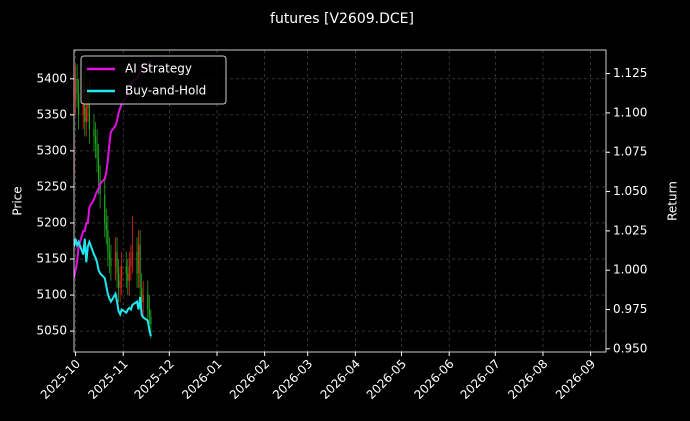 Image resolution: width=690 pixels, height=421 pixels. Describe the element at coordinates (158, 69) in the screenshot. I see `legend-label: AI Strategy` at that location.